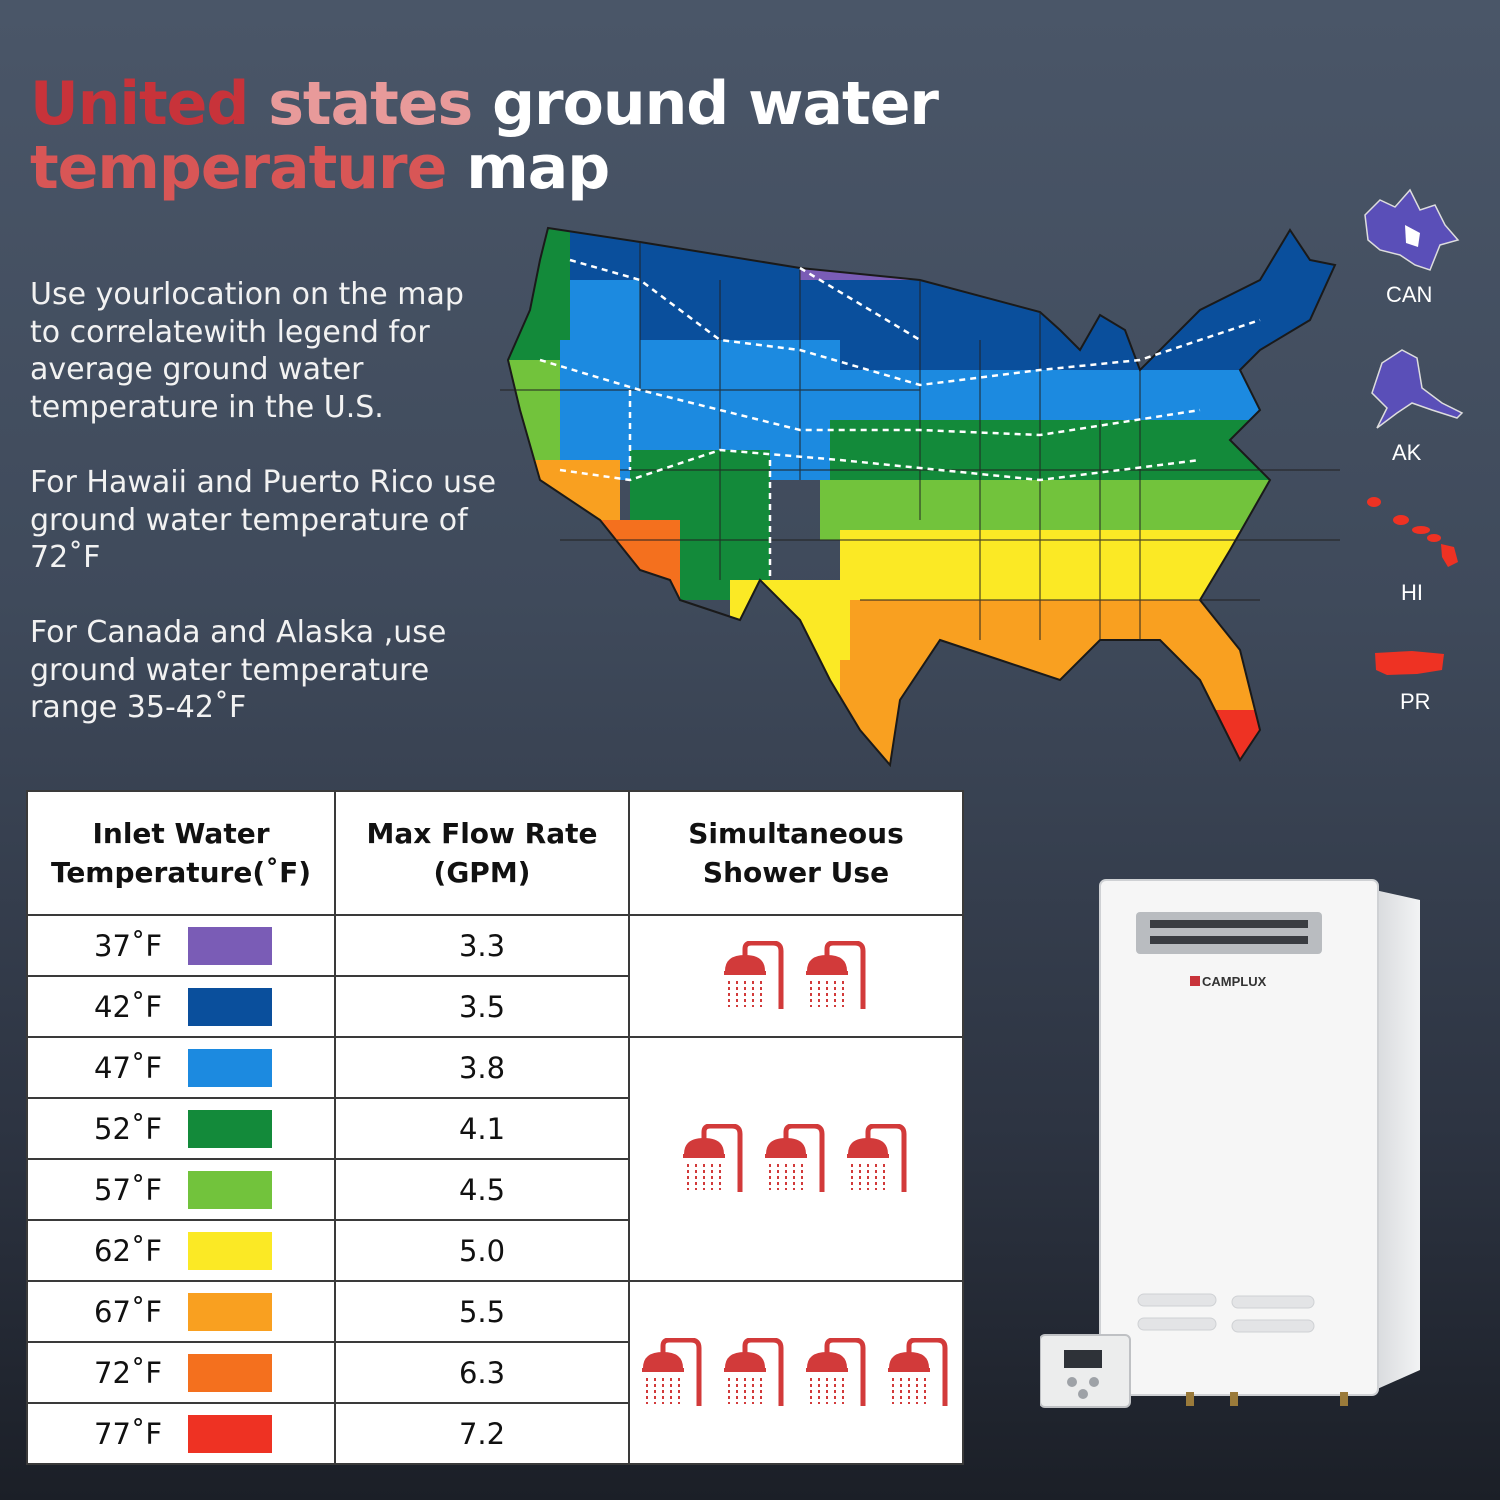  I want to click on controller-icon, so click(1085, 1371).